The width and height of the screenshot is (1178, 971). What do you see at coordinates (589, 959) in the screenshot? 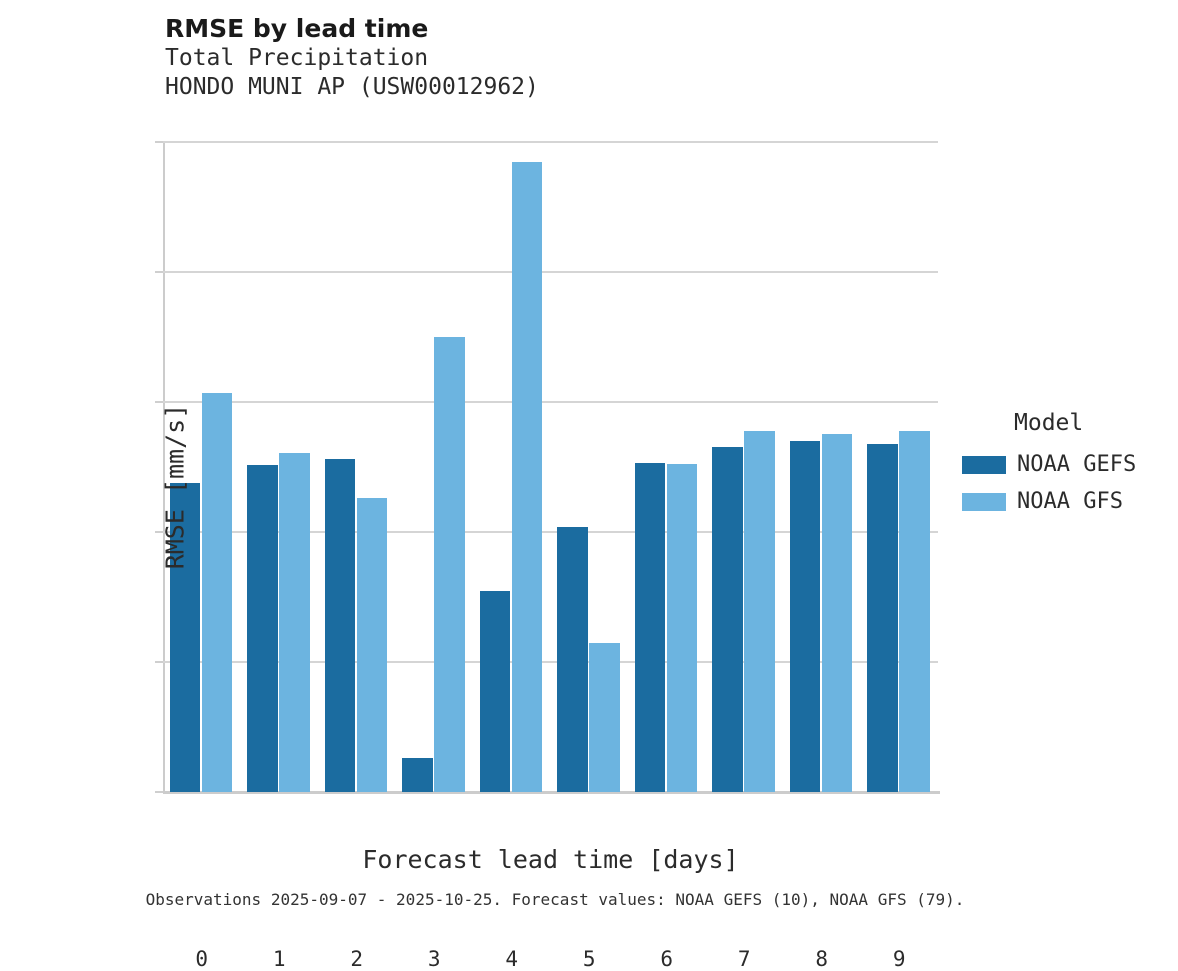
I see `x-tick-label: 5` at bounding box center [589, 959].